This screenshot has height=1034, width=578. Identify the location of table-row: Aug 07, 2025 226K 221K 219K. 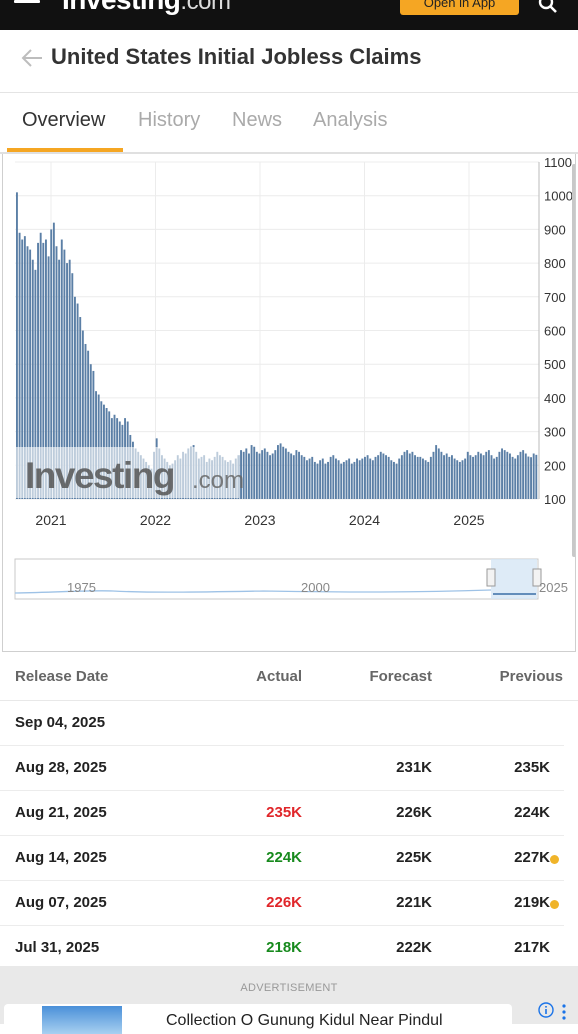
(282, 903).